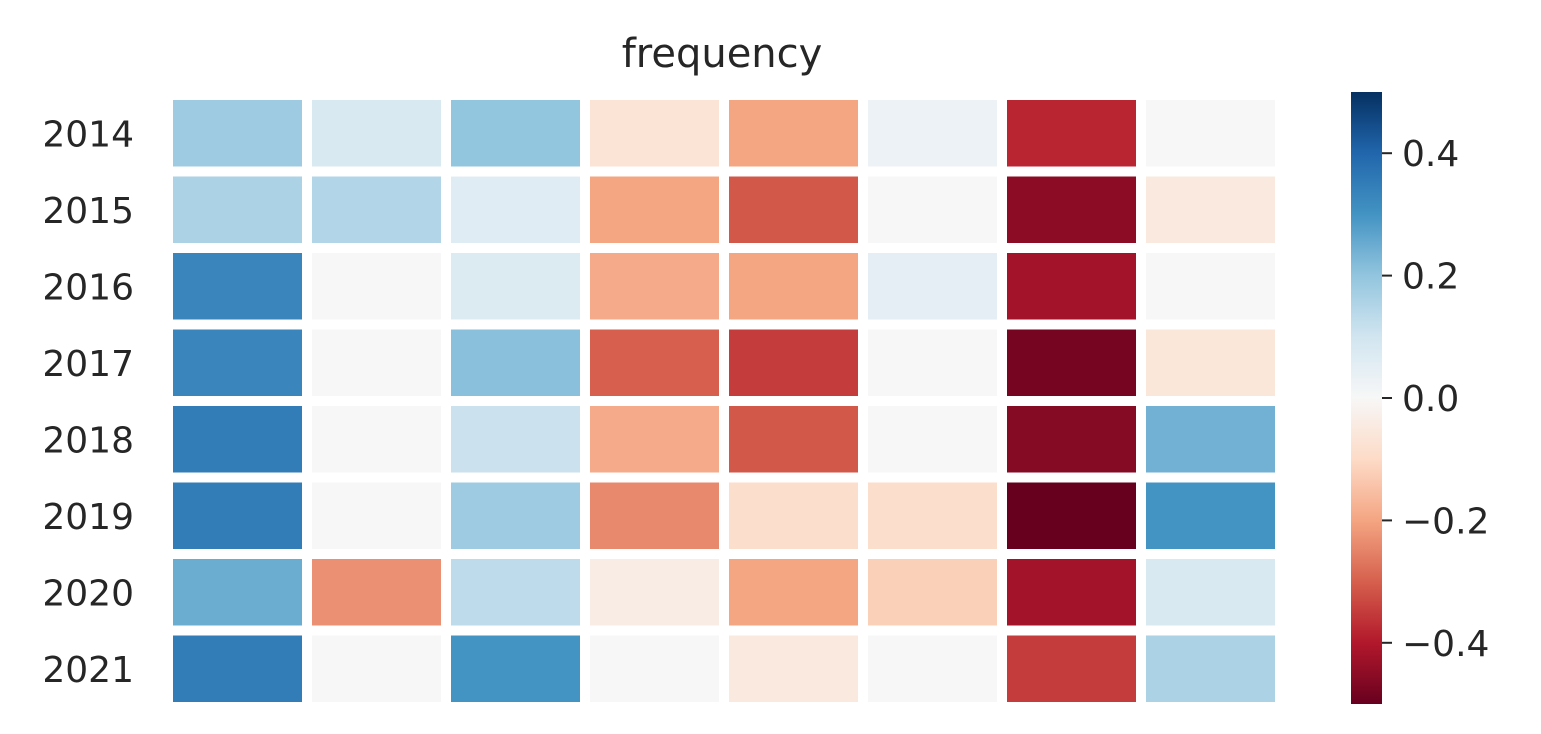  I want to click on heatmap-cell-r0-c2, so click(515, 133).